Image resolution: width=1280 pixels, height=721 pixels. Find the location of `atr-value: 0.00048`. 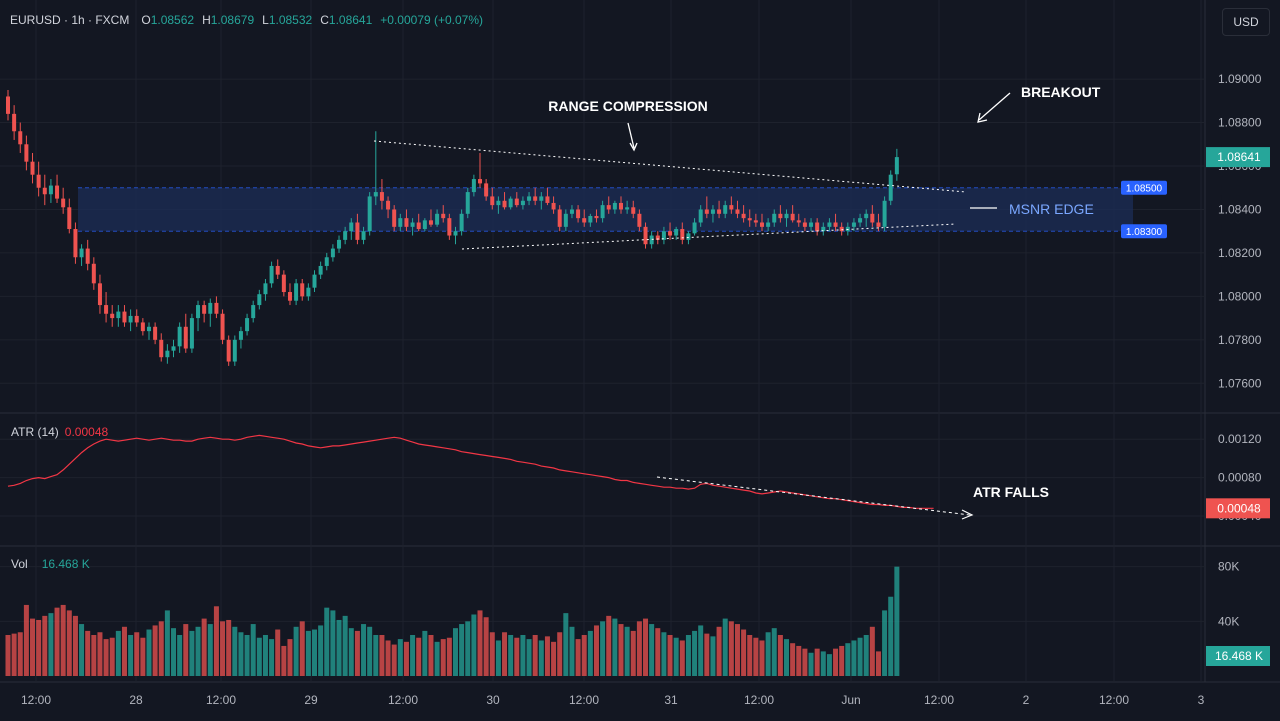

atr-value: 0.00048 is located at coordinates (86, 432).